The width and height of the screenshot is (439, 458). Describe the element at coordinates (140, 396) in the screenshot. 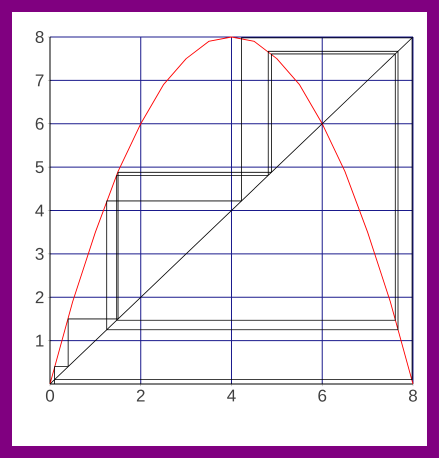

I see `x-tick-label: 2` at that location.